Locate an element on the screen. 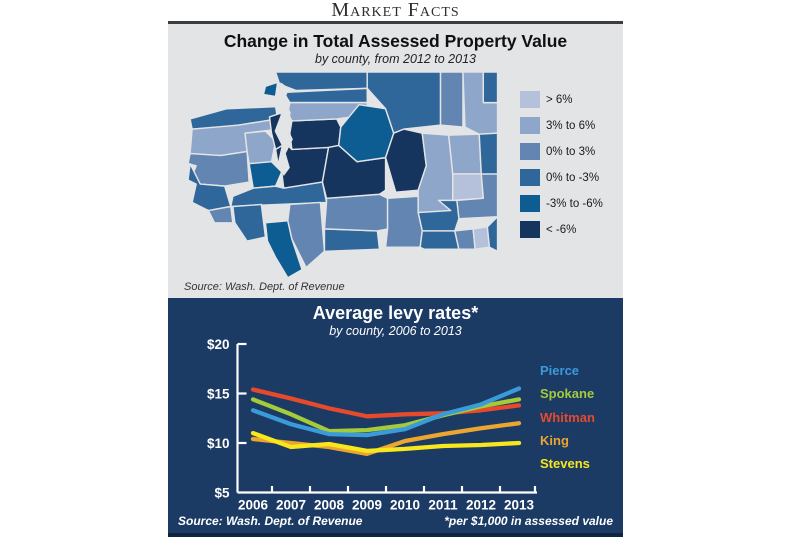 Image resolution: width=791 pixels, height=540 pixels. county-spokane is located at coordinates (488, 153).